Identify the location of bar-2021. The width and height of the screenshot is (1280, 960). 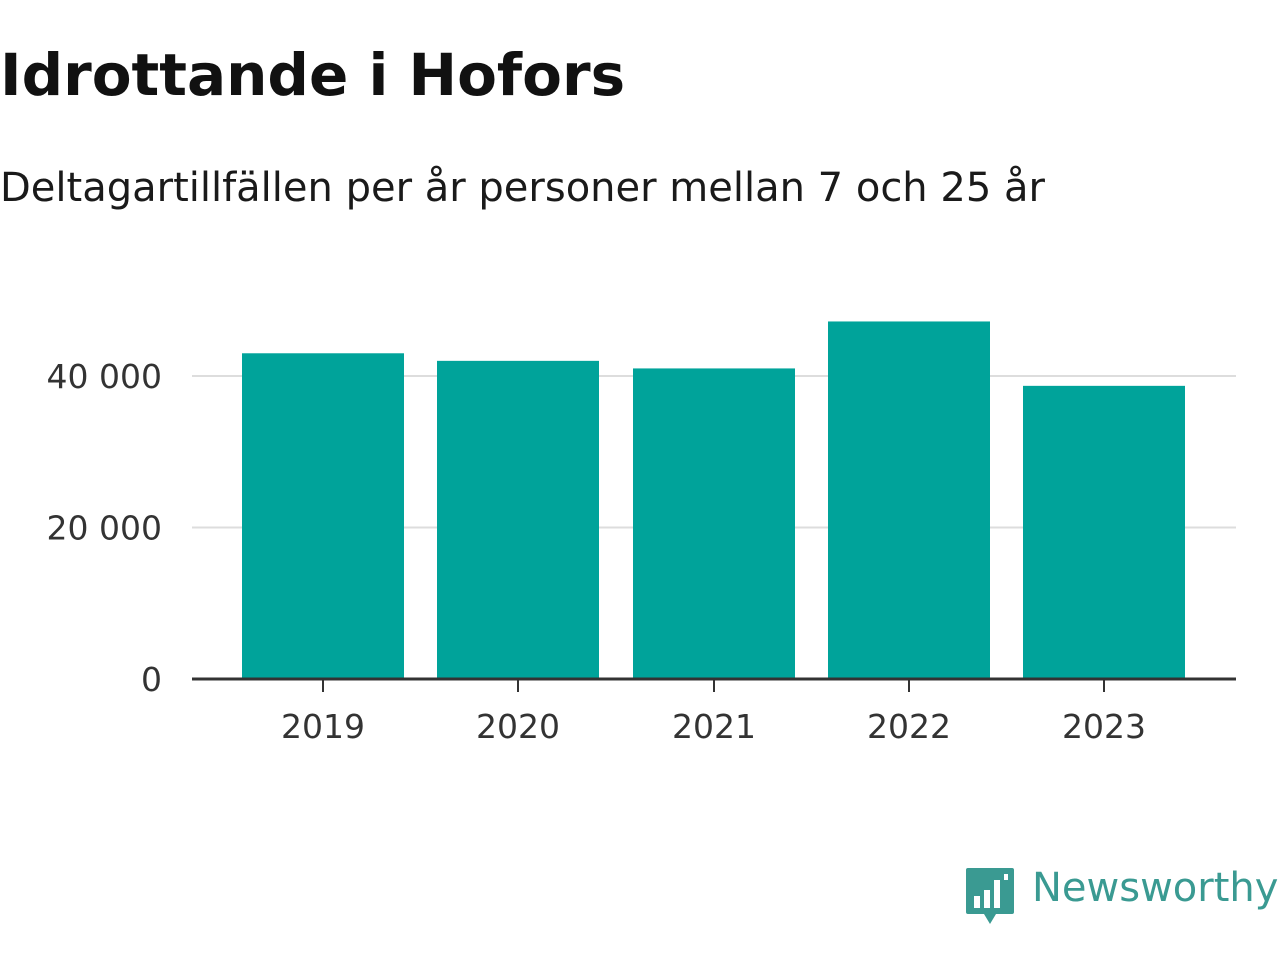
(714, 523).